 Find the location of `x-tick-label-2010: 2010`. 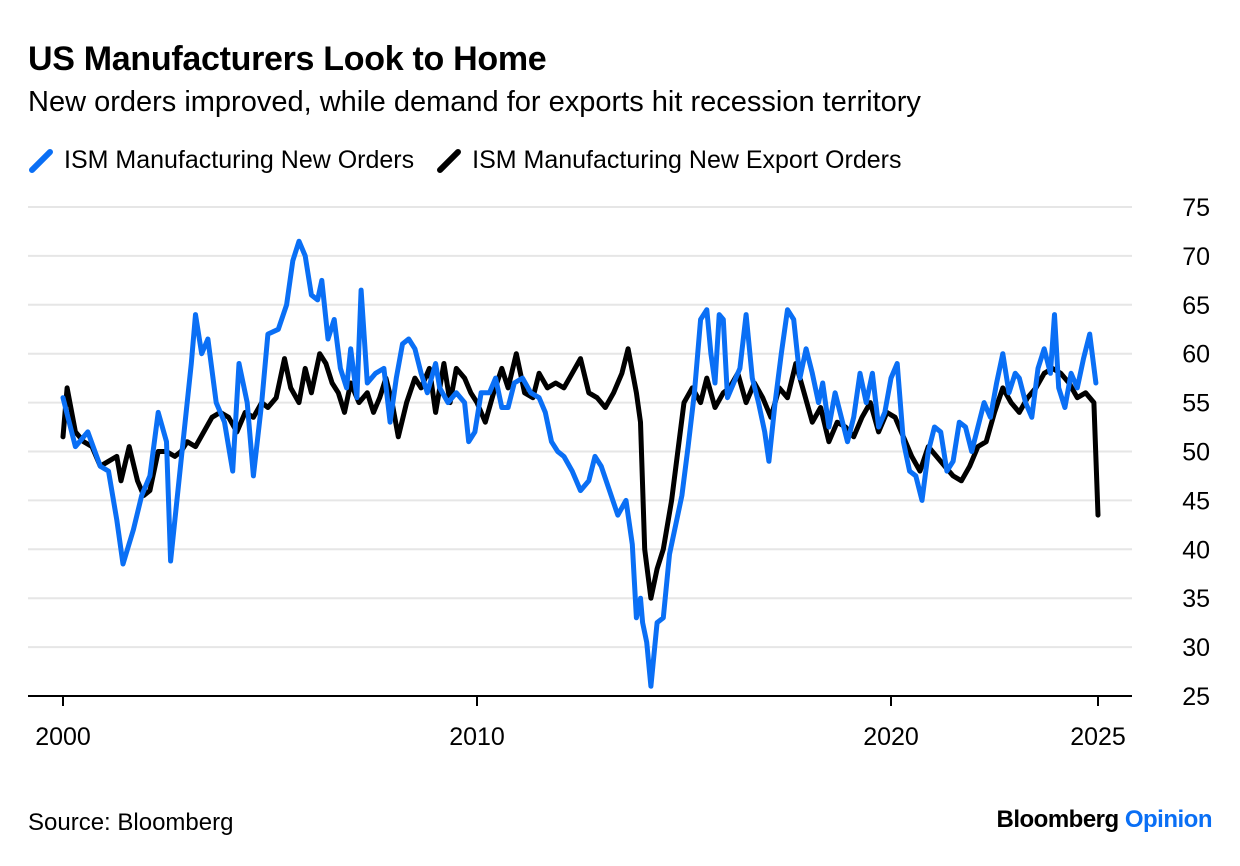

x-tick-label-2010: 2010 is located at coordinates (477, 737).